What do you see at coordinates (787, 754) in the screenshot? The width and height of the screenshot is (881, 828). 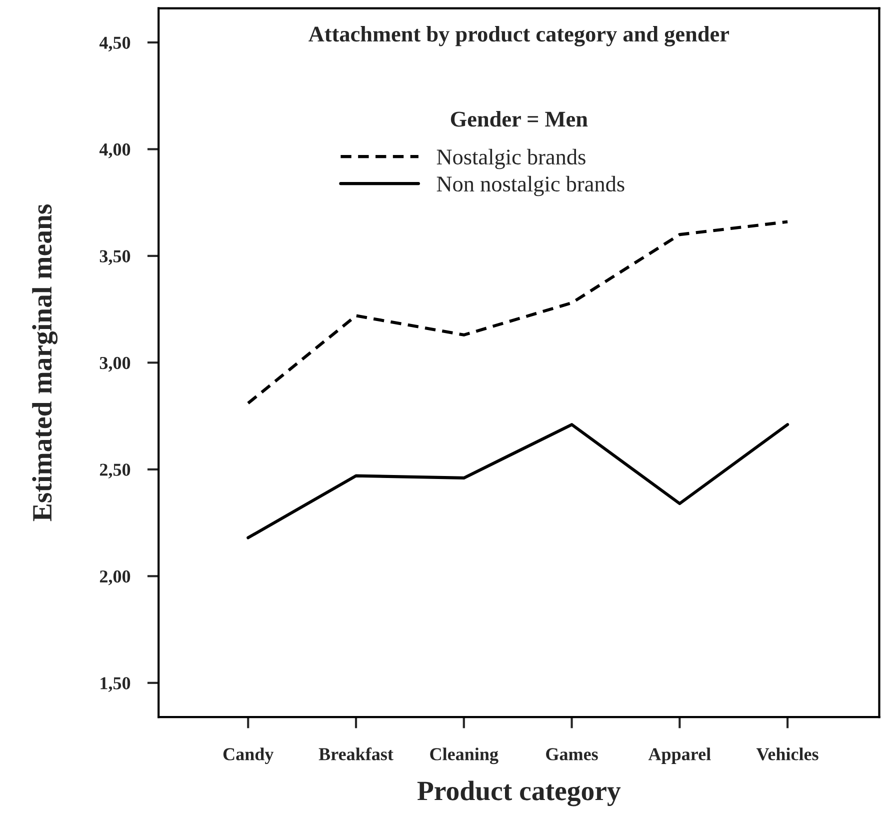 I see `x-tick-label: Vehicles` at bounding box center [787, 754].